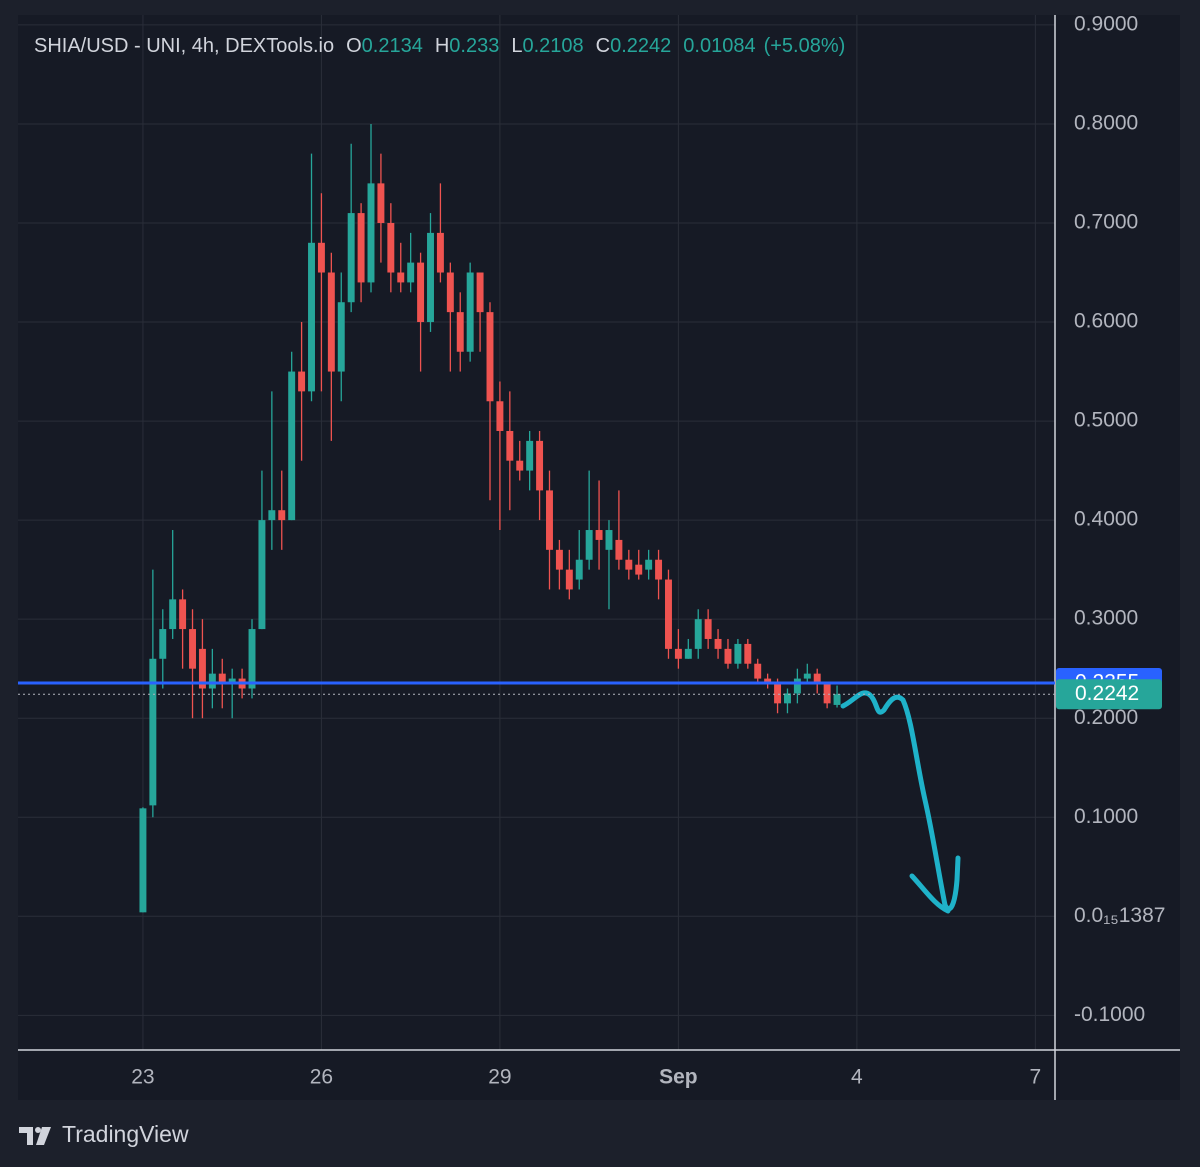 The image size is (1200, 1167). What do you see at coordinates (603, 46) in the screenshot?
I see `close-label: C` at bounding box center [603, 46].